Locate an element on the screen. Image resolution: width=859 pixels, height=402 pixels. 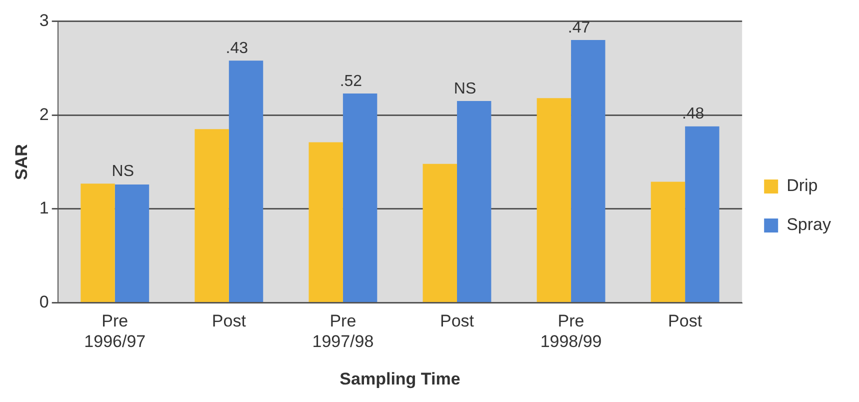
annotation: .43 is located at coordinates (237, 49).